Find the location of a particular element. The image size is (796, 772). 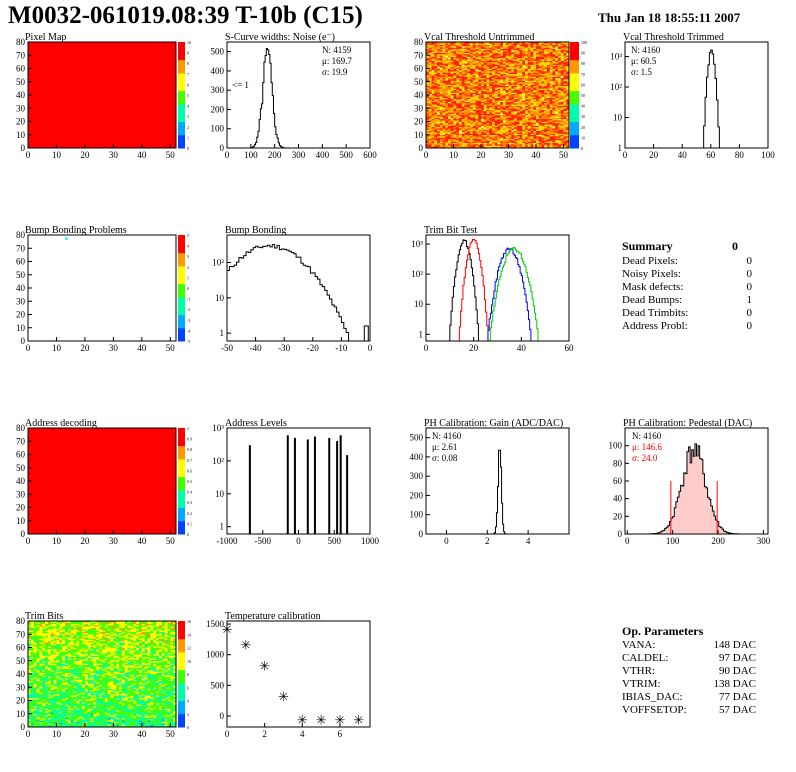

color-bar-cell is located at coordinates (574, 133).